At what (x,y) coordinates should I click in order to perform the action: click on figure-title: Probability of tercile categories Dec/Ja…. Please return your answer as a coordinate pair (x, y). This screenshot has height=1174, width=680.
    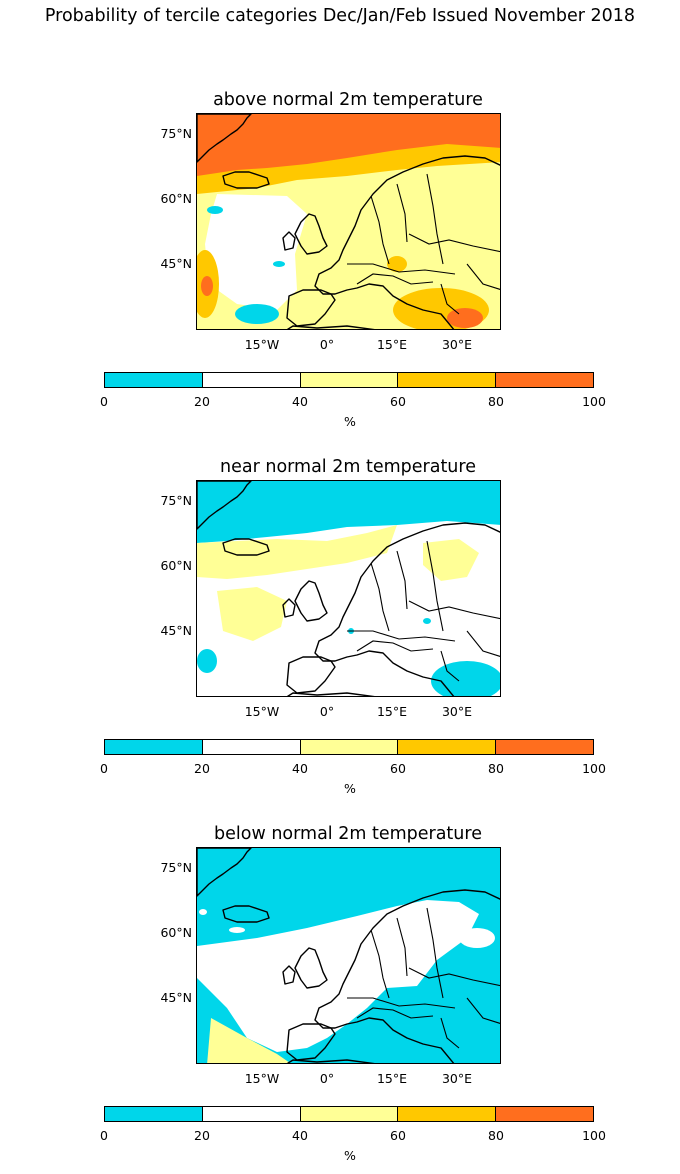
    Looking at the image, I should click on (340, 16).